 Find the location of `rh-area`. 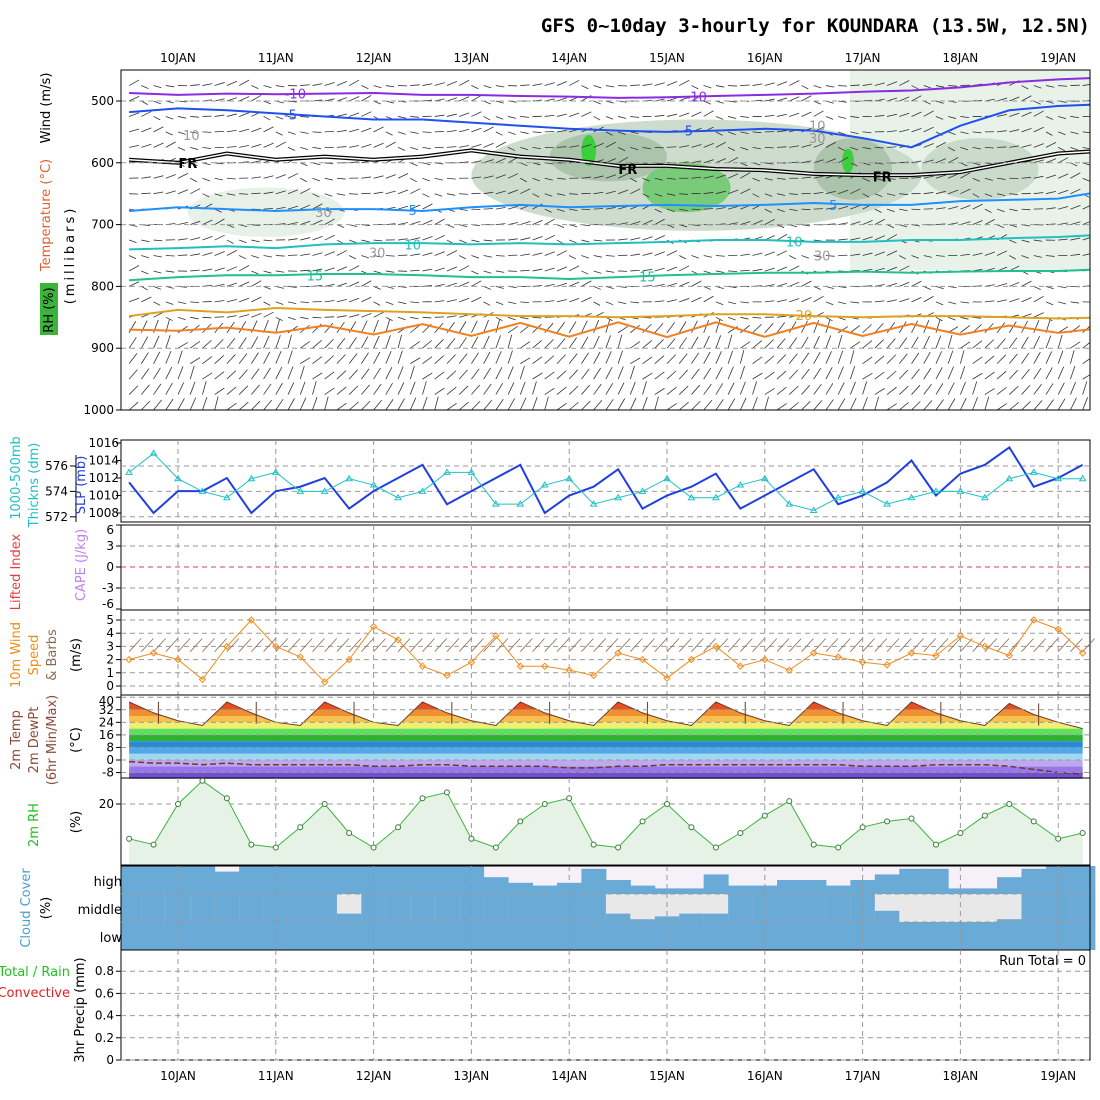

rh-area is located at coordinates (852, 169).